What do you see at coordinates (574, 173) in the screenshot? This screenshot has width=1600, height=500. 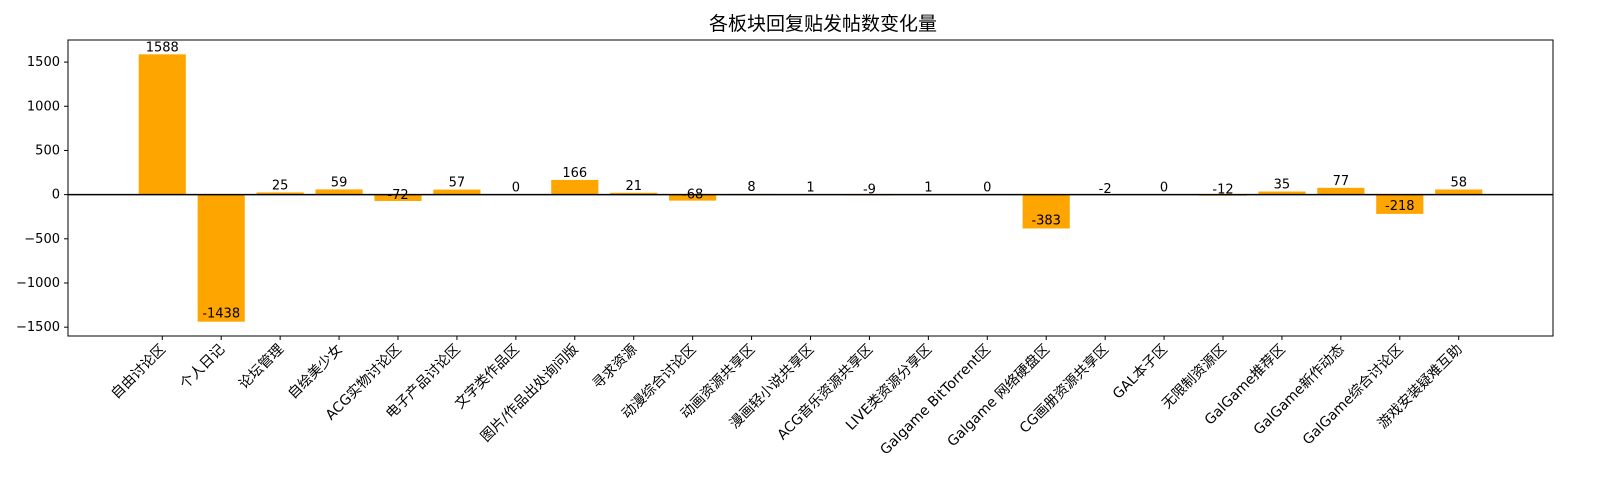 I see `bar-value-label-7: 166` at bounding box center [574, 173].